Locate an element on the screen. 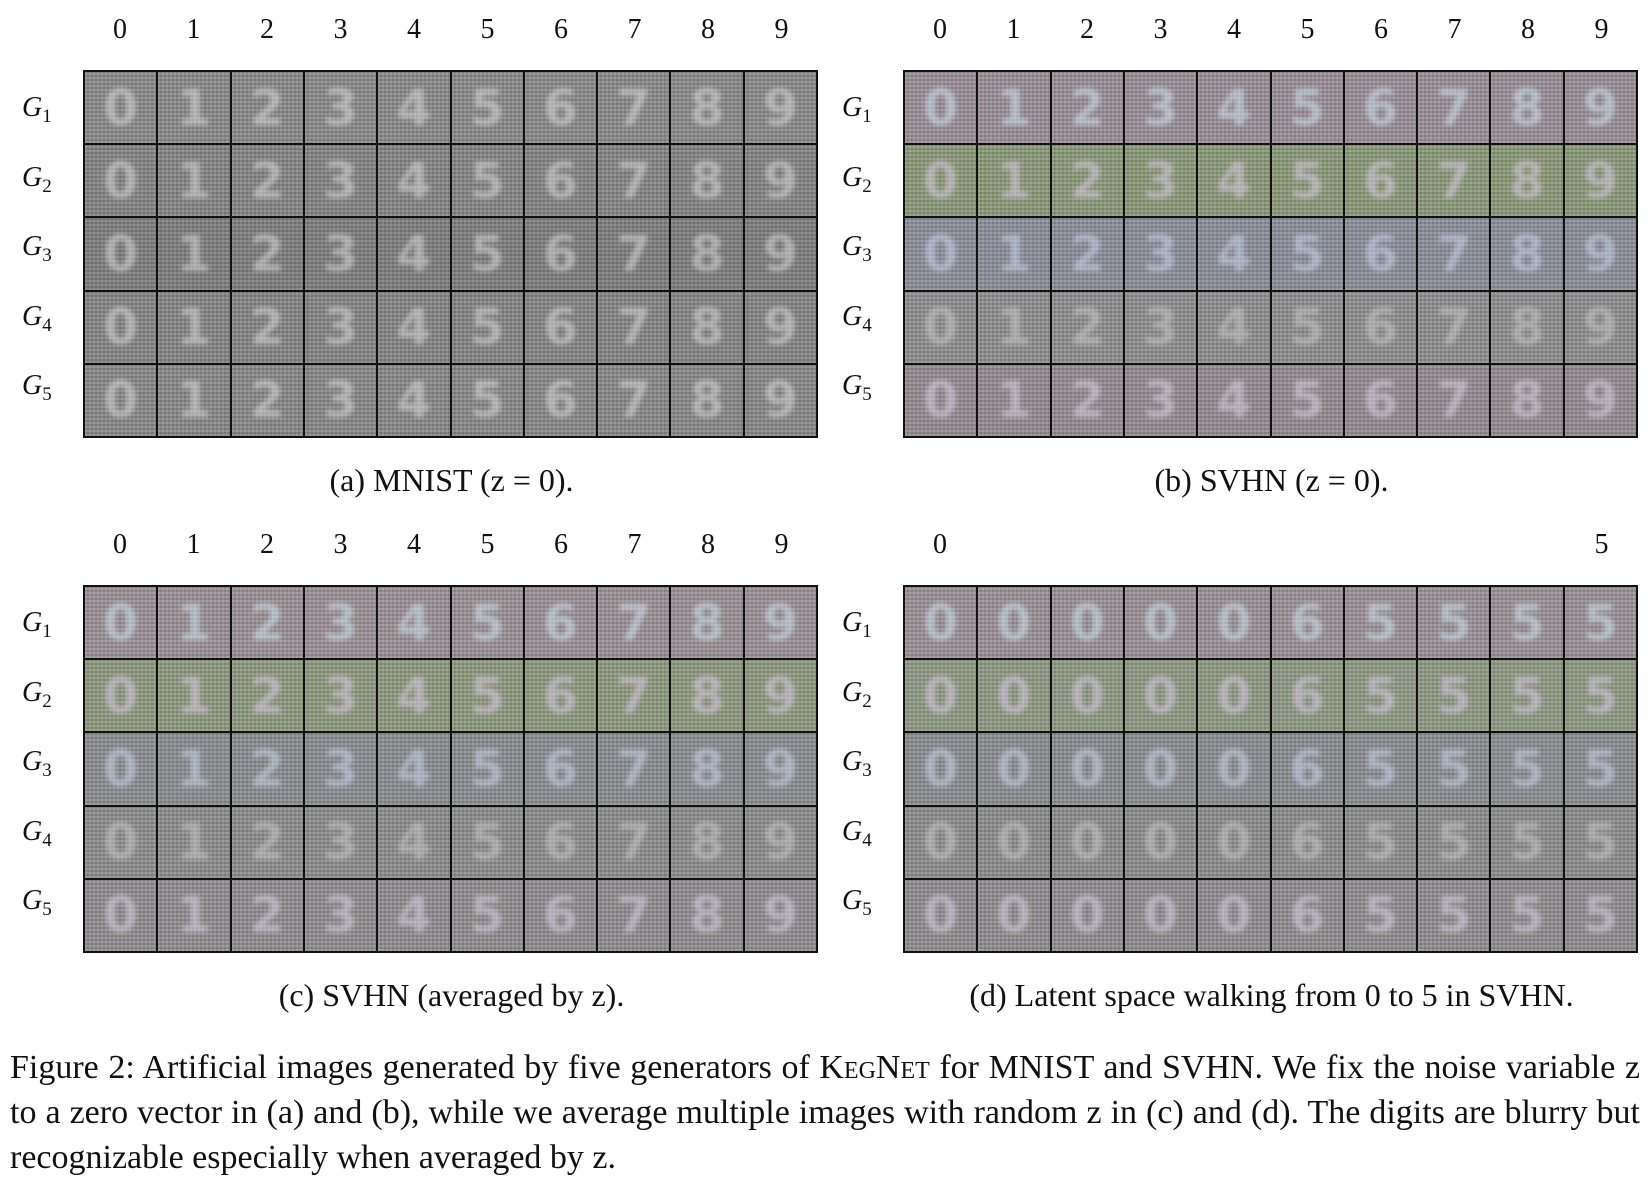 The height and width of the screenshot is (1196, 1650). column-label: 3 is located at coordinates (1160, 29).